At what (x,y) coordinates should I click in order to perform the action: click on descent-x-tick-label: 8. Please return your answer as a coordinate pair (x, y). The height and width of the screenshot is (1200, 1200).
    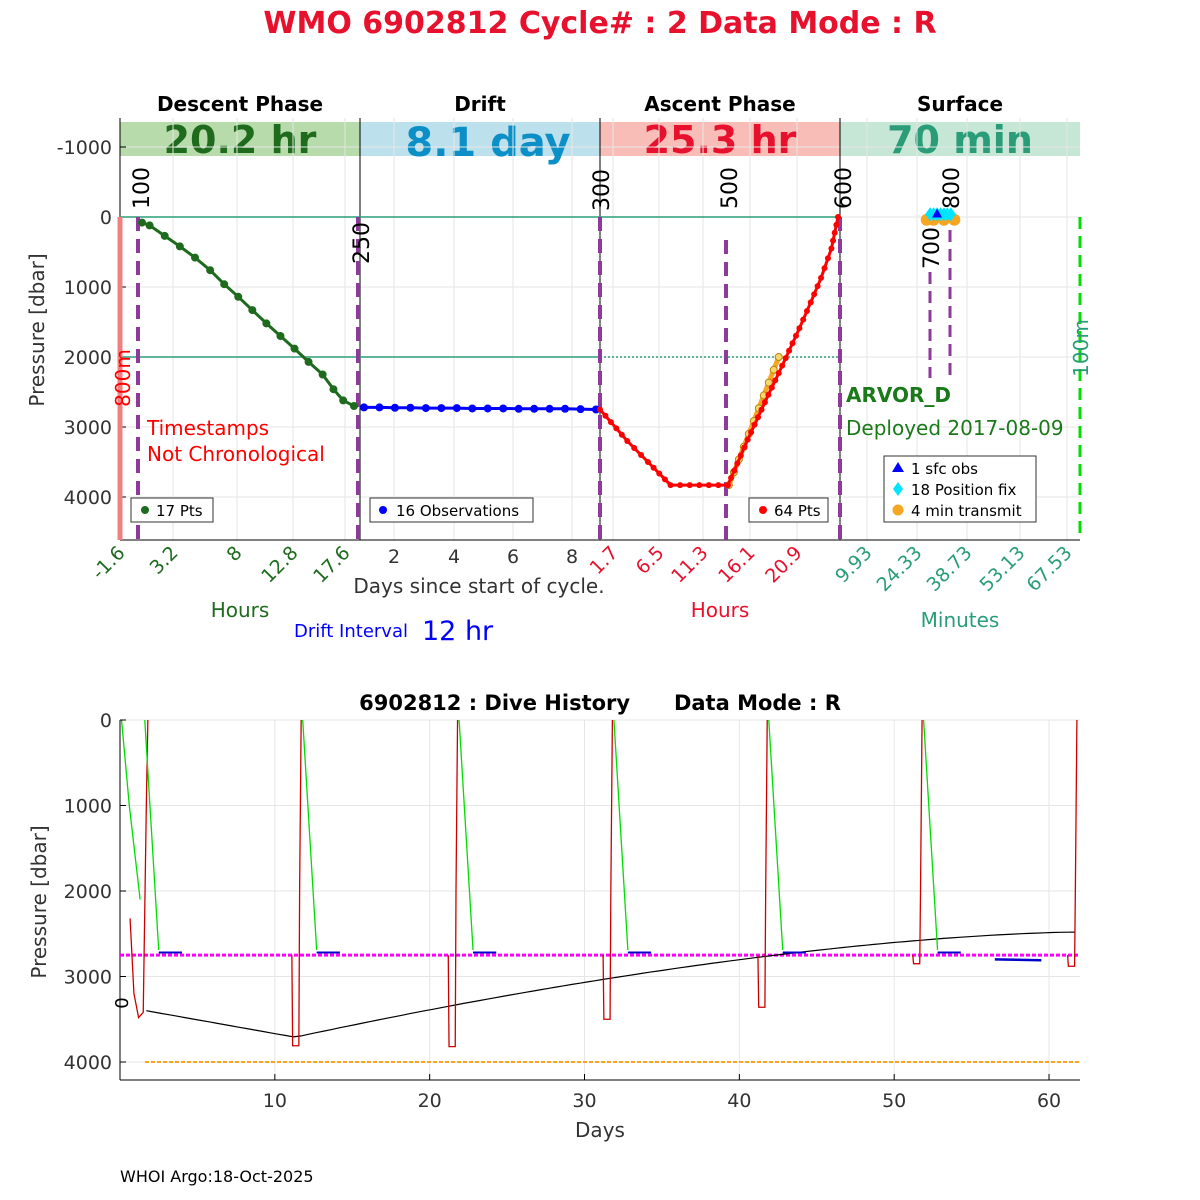
    Looking at the image, I should click on (234, 554).